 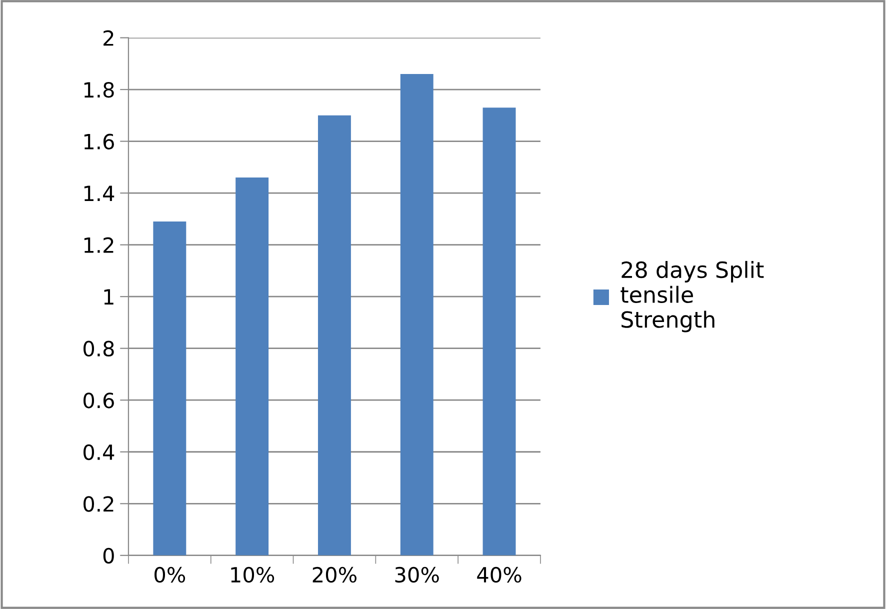 What do you see at coordinates (417, 574) in the screenshot?
I see `x-tick-label: 30%` at bounding box center [417, 574].